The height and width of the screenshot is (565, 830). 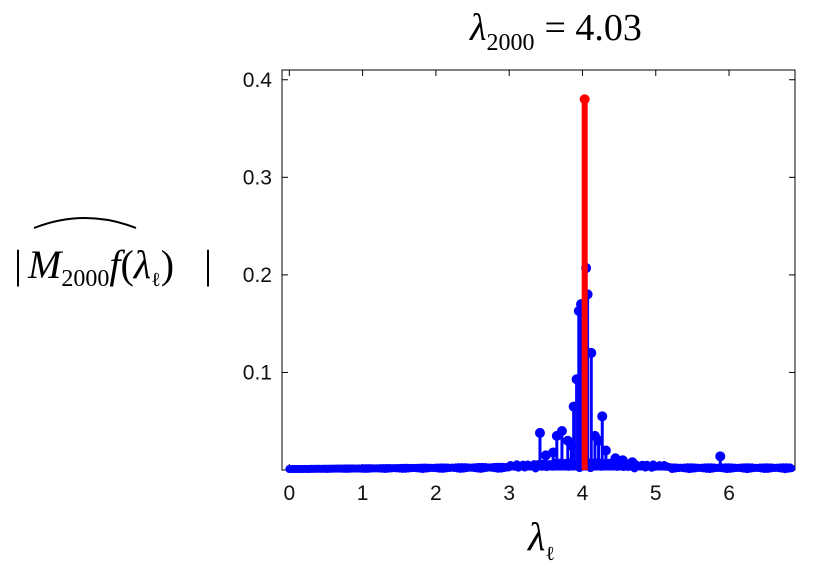 What do you see at coordinates (45, 264) in the screenshot?
I see `ylabel-M: M` at bounding box center [45, 264].